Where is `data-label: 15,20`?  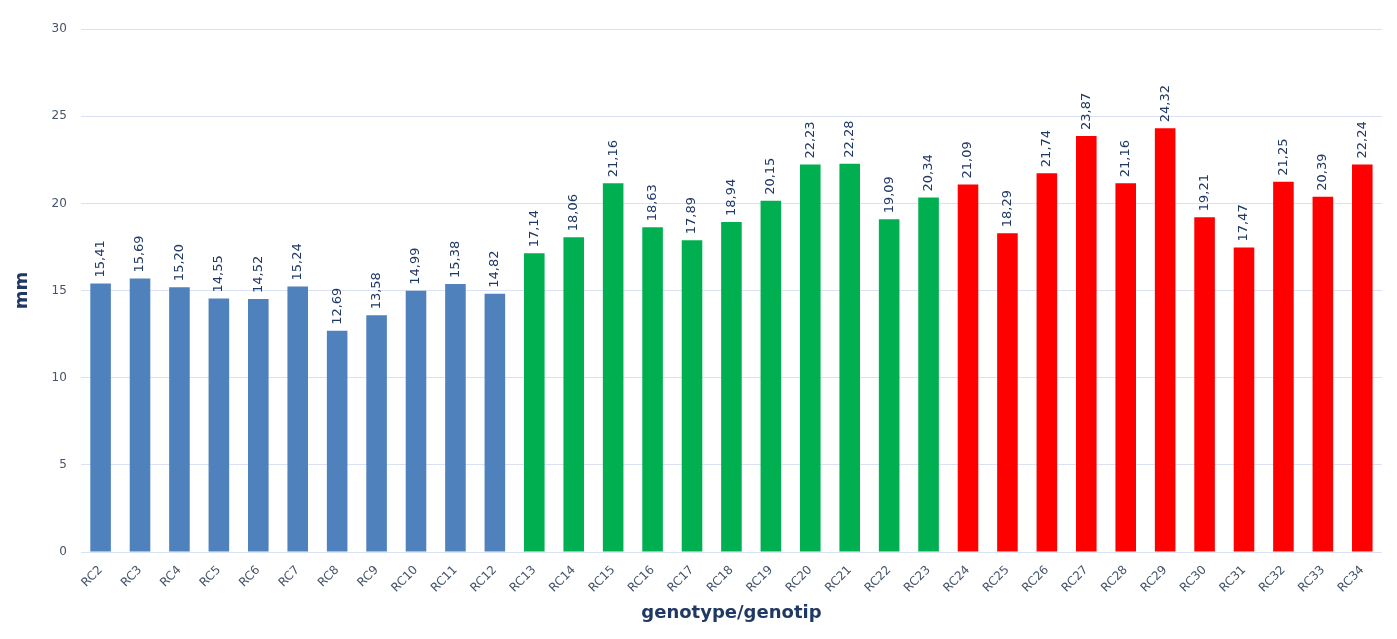 data-label: 15,20 is located at coordinates (178, 262).